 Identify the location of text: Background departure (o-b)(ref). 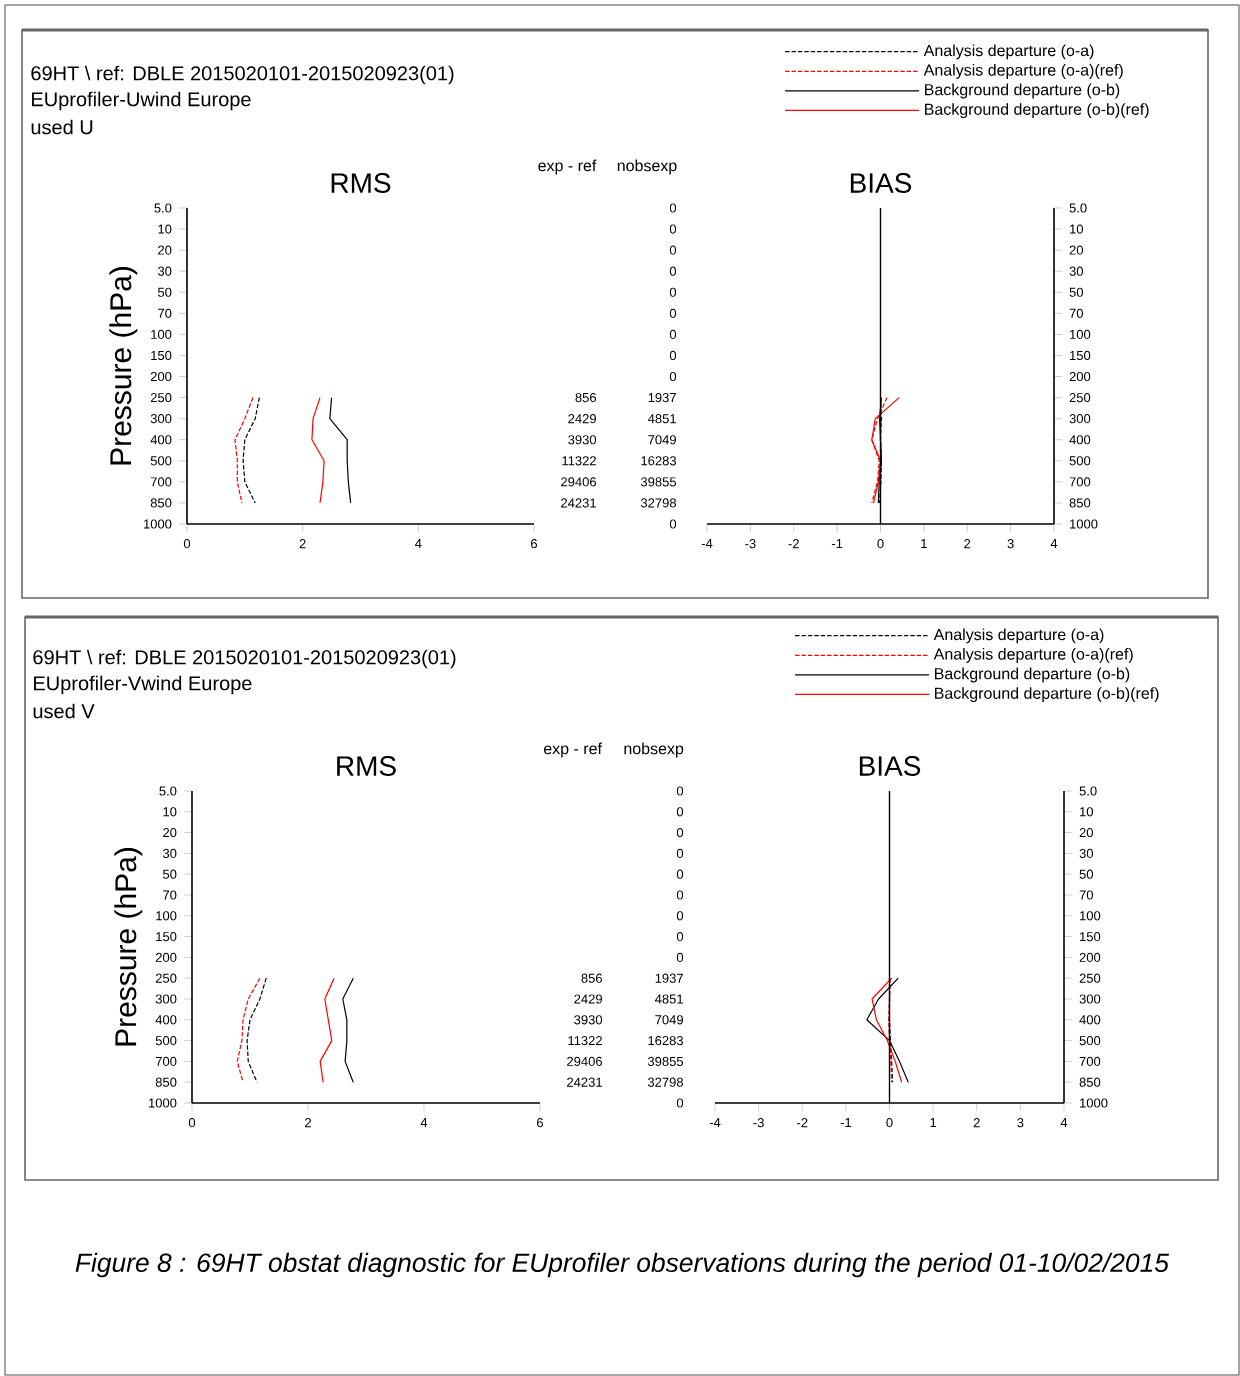
(1037, 111).